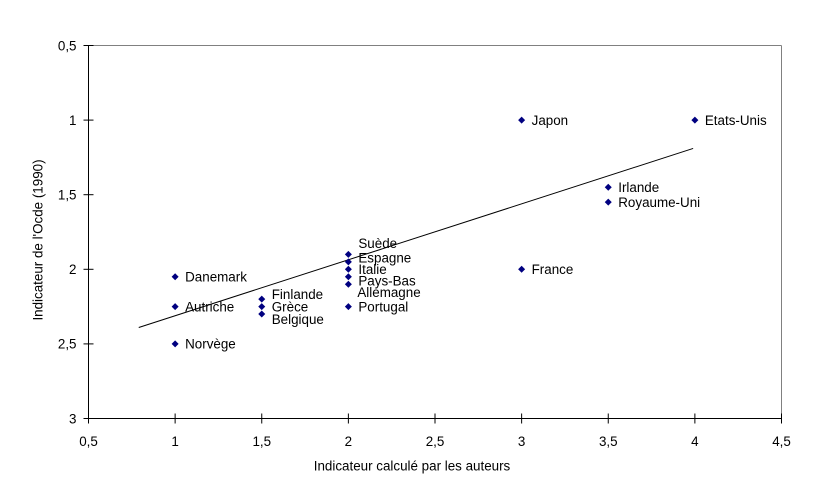 This screenshot has width=818, height=490. What do you see at coordinates (383, 306) in the screenshot?
I see `point-label: Portugal` at bounding box center [383, 306].